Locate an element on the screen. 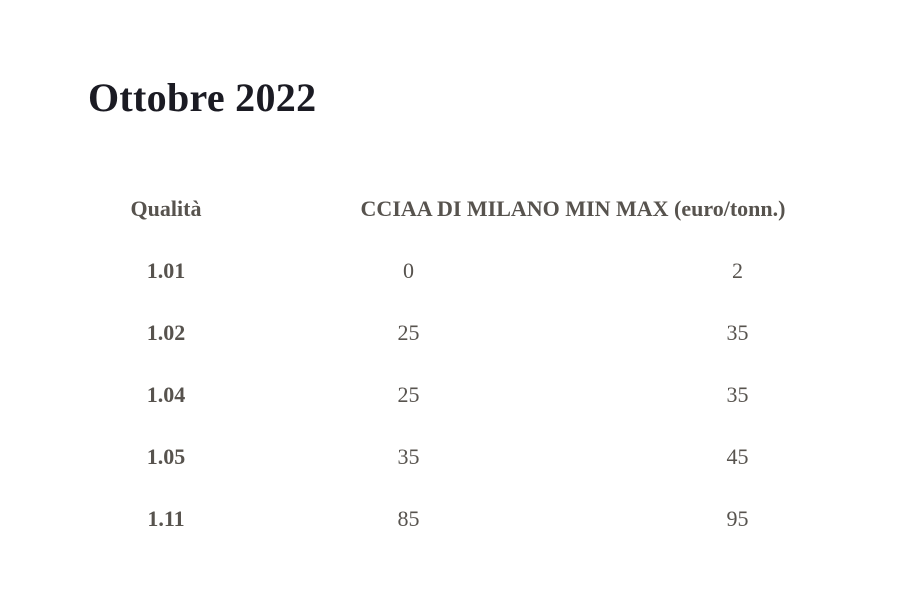  max-value-cell: 2 is located at coordinates (737, 270).